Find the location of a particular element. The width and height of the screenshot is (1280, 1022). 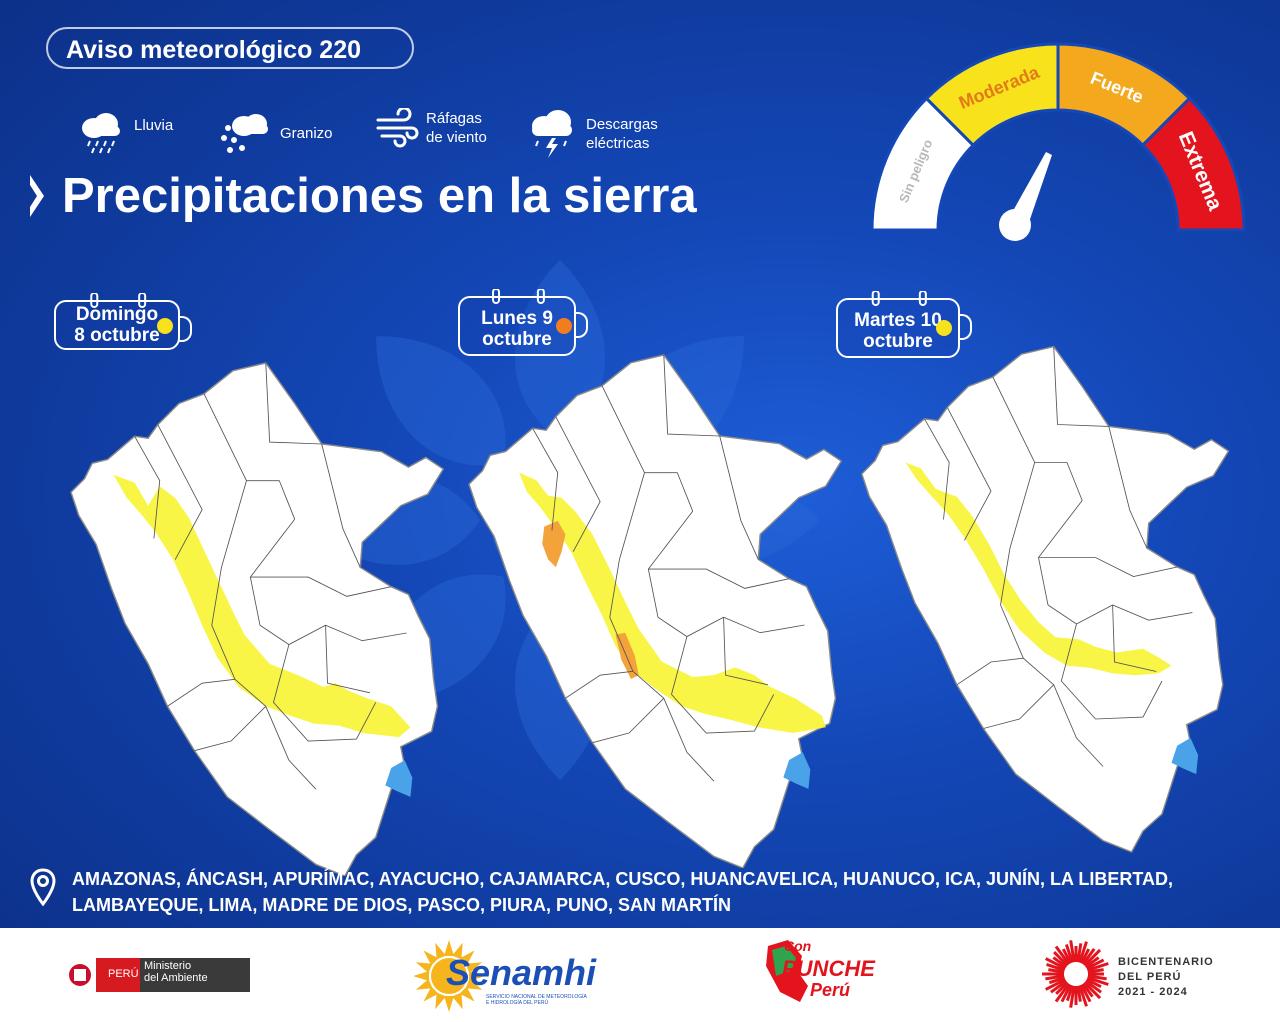

headline: Precipitaciones en la sierra is located at coordinates (362, 196).